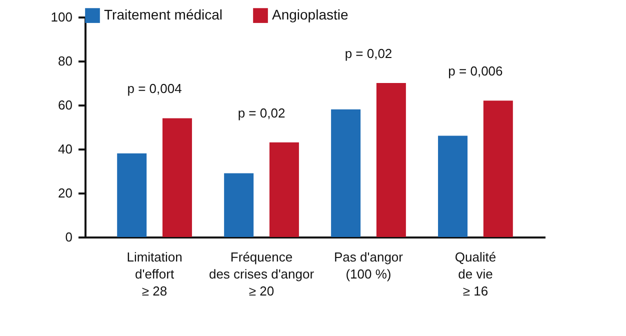 Image resolution: width=626 pixels, height=336 pixels. I want to click on x-tick-label: Pas d'angor (100 %), so click(369, 266).